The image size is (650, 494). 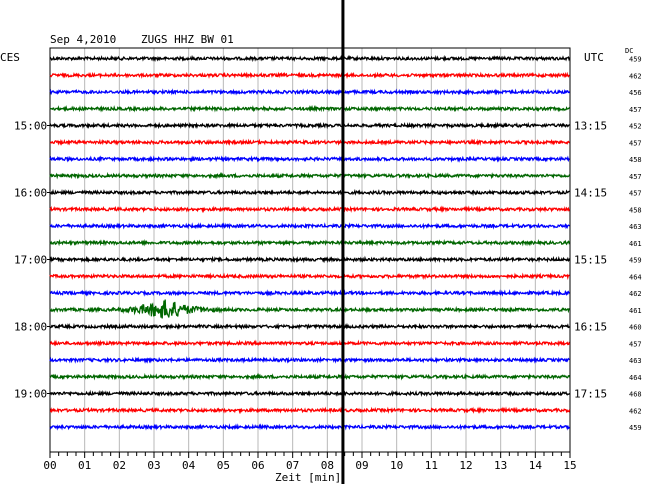 What do you see at coordinates (536, 465) in the screenshot?
I see `x-tick-label: 14` at bounding box center [536, 465].